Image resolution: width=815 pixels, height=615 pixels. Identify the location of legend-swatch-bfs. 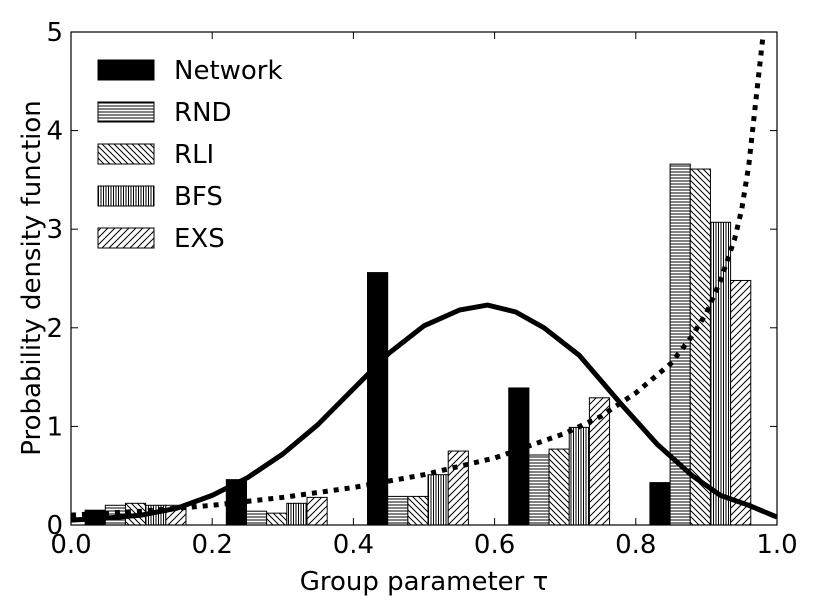
(126, 196).